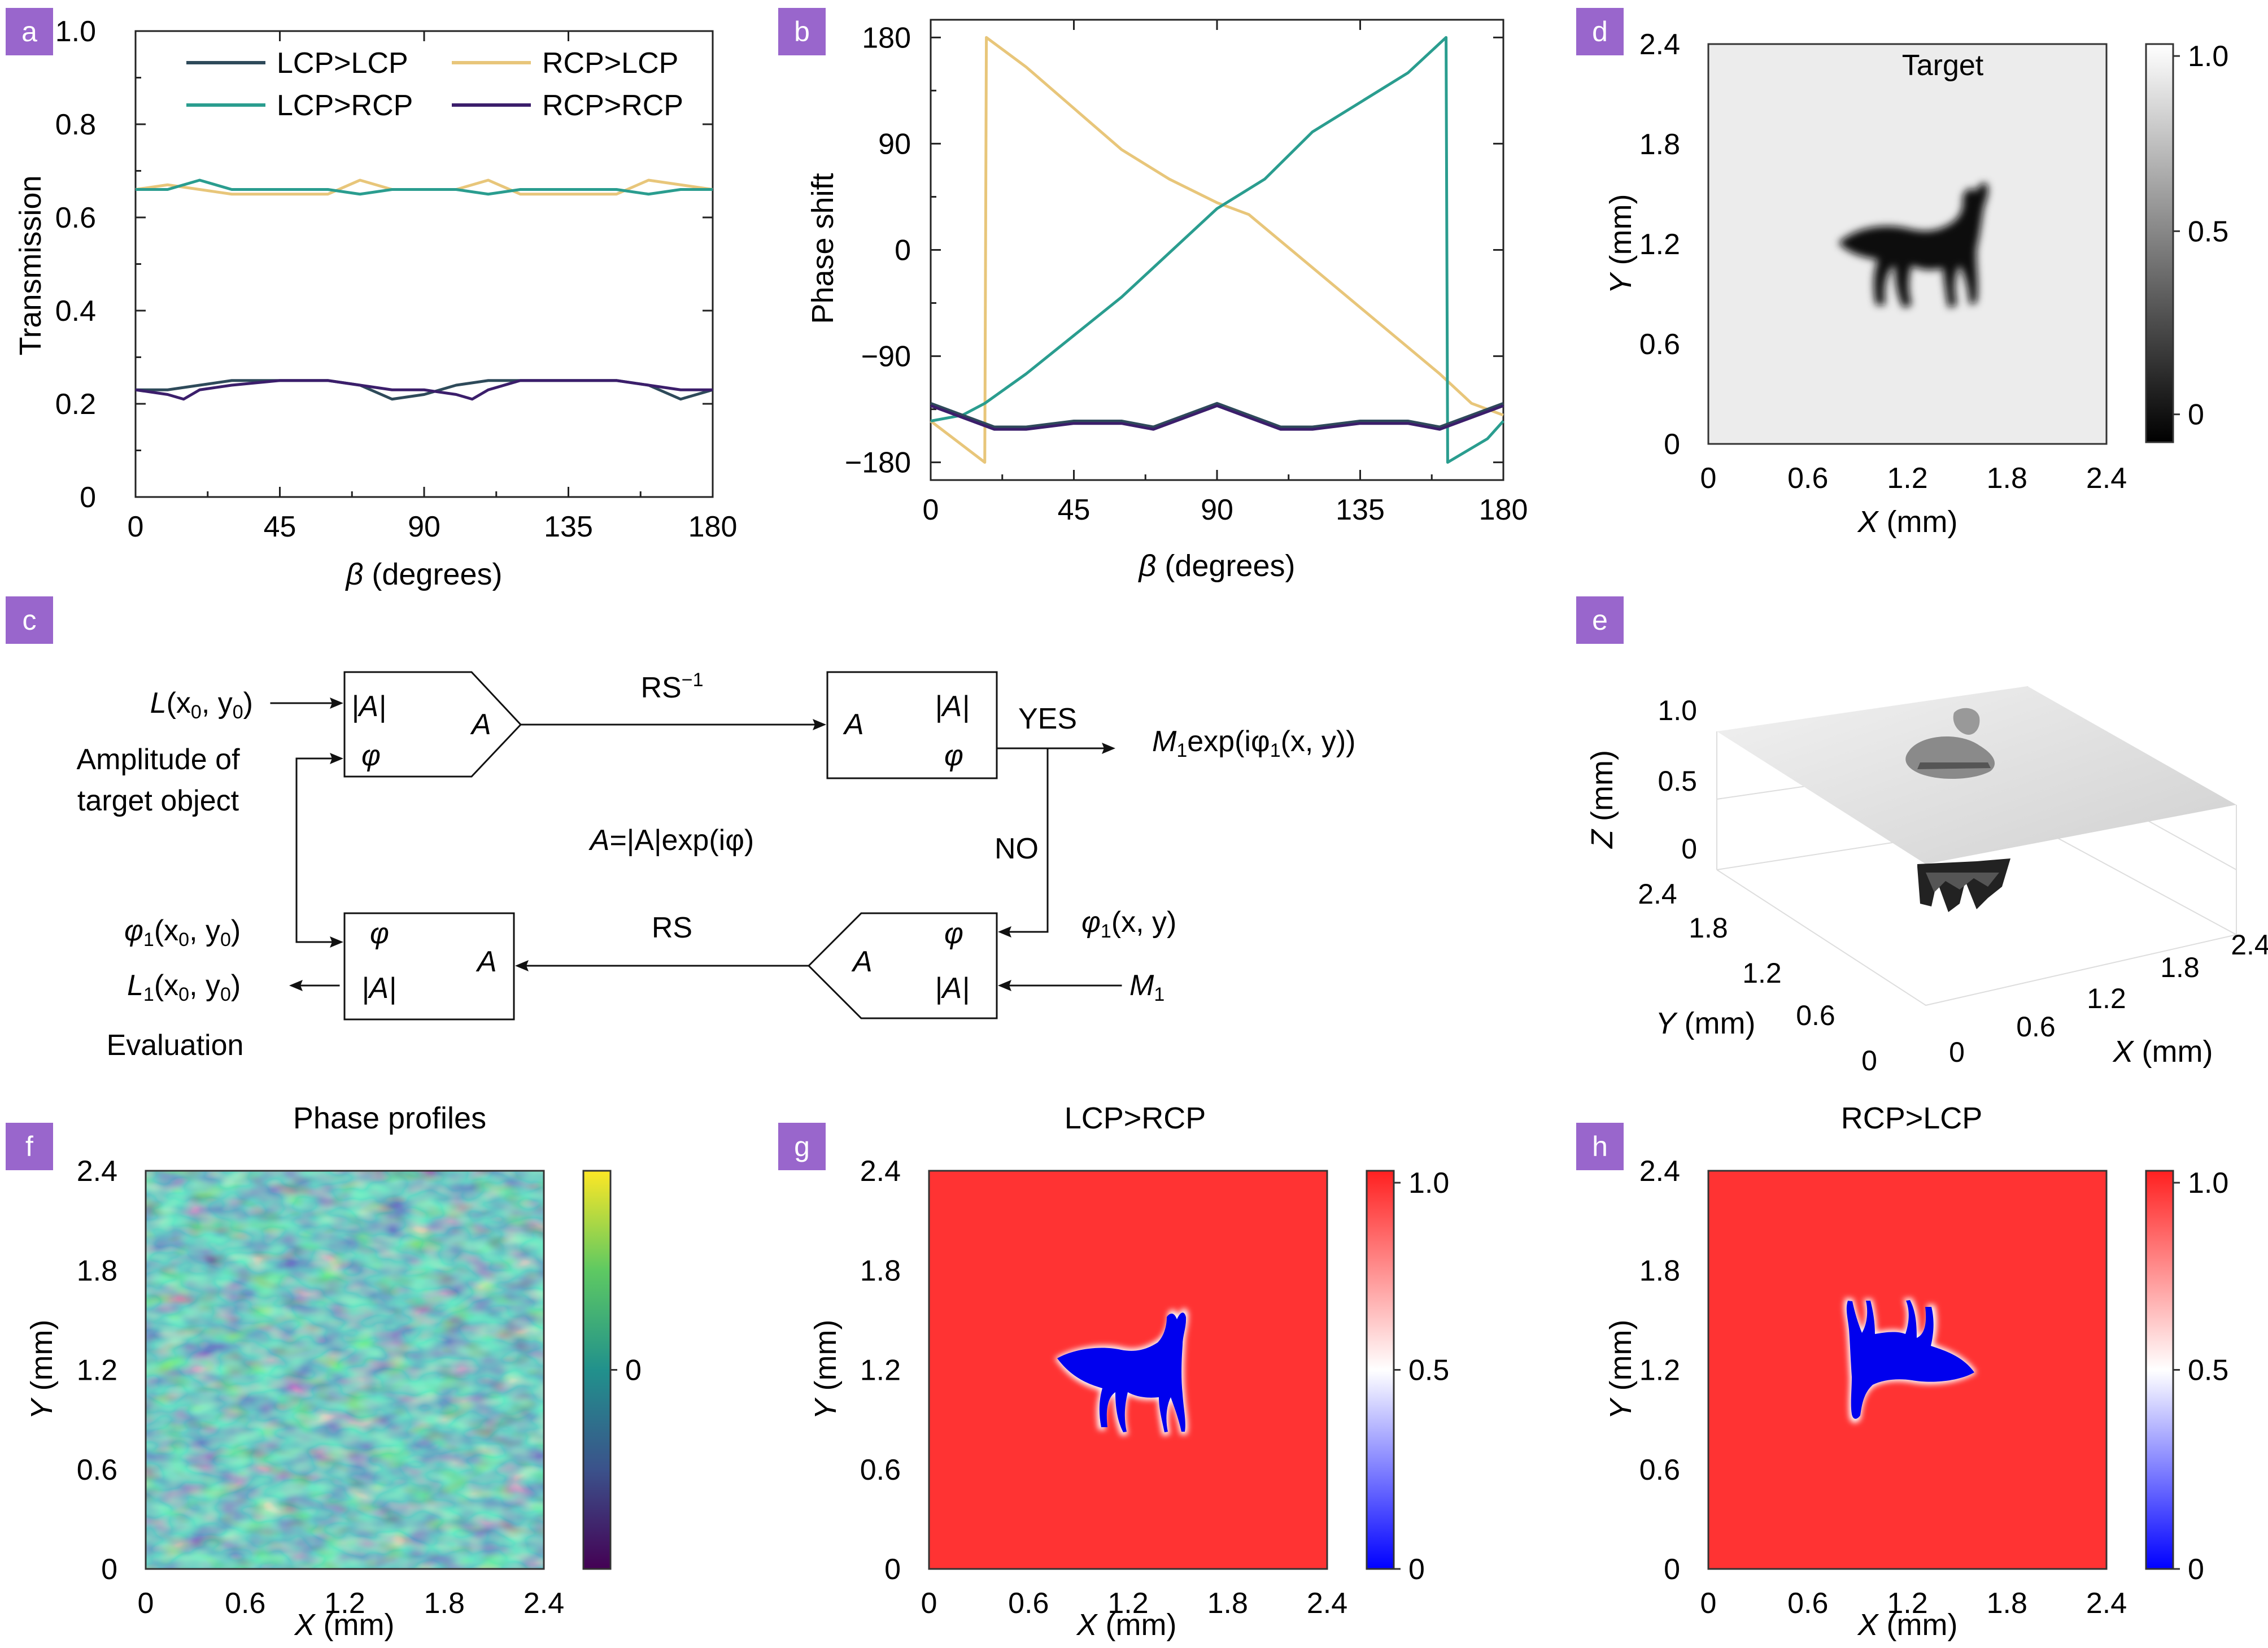 The image size is (2268, 1648). I want to click on flow-arrowheads, so click(702, 844).